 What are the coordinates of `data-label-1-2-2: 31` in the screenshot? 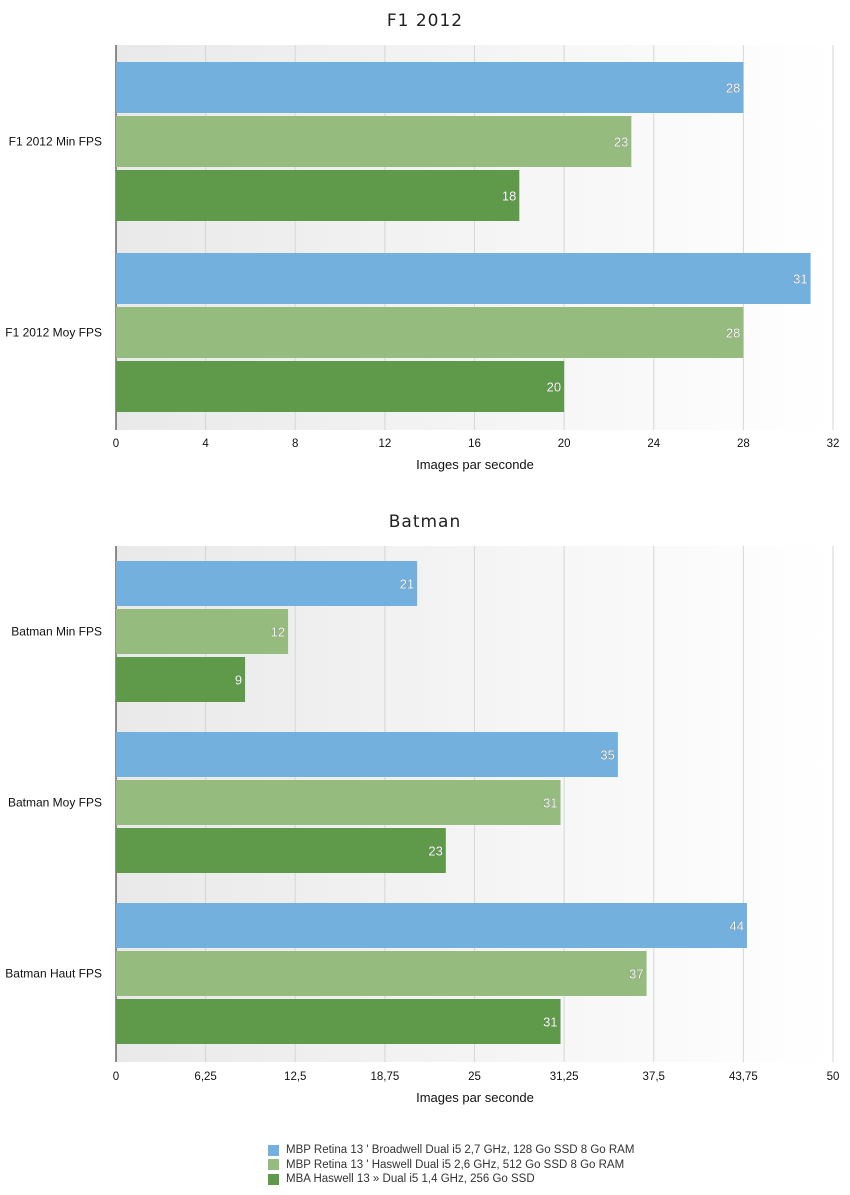 It's located at (550, 1022).